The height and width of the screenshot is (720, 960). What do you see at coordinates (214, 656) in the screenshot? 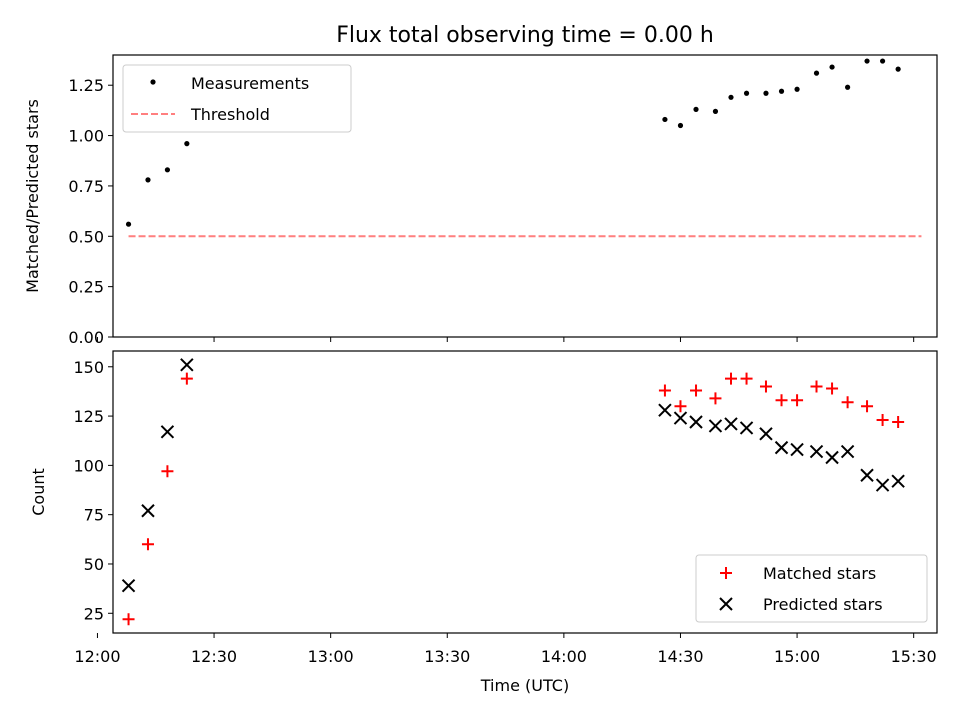
I see `count-x-tick-label: 12:30` at bounding box center [214, 656].